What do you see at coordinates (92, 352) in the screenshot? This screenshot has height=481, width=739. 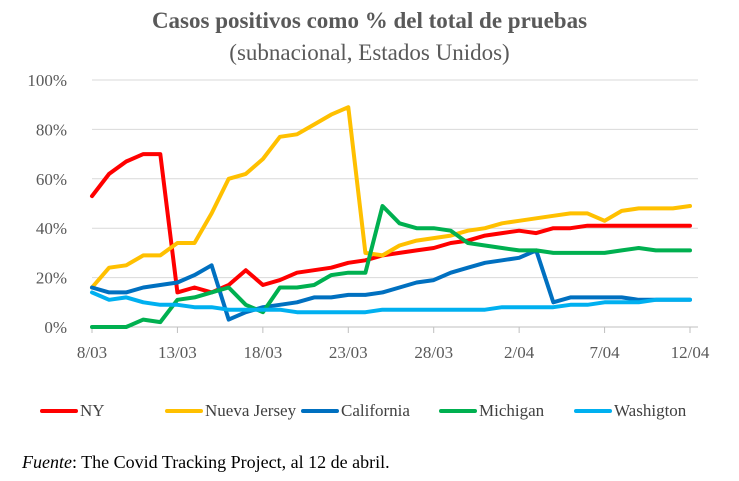 I see `x-tick-label: 8/03` at bounding box center [92, 352].